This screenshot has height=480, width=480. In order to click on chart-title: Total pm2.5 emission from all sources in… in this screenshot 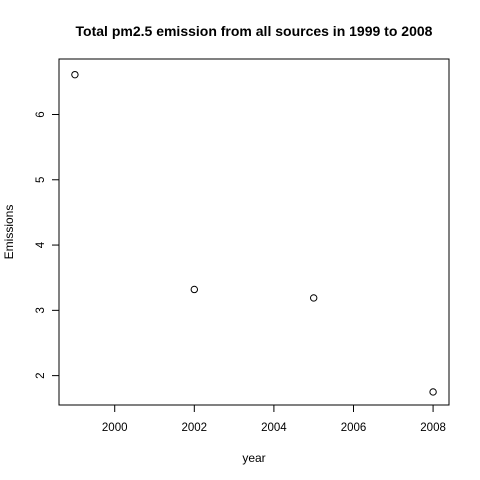, I will do `click(254, 31)`.